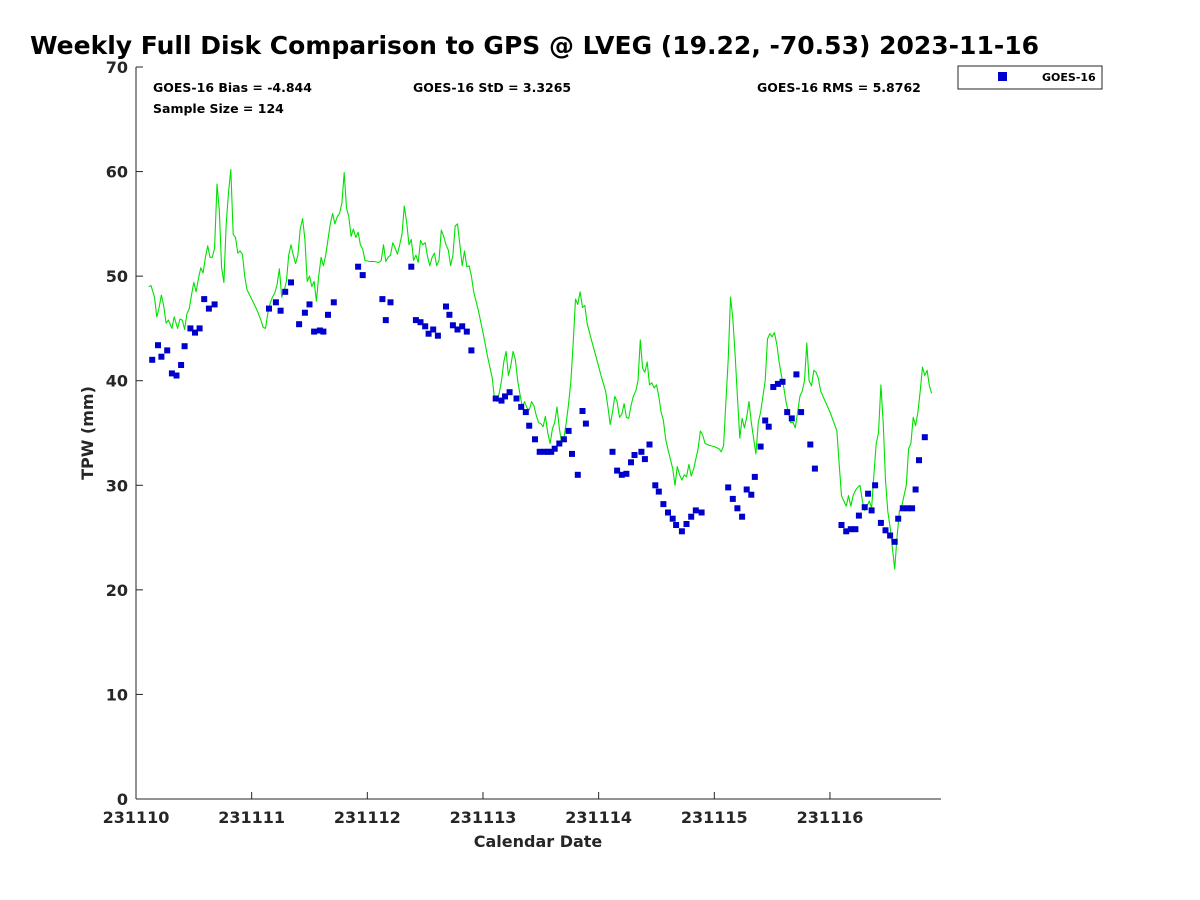 Image resolution: width=1200 pixels, height=900 pixels. I want to click on y-tick-label: 40, so click(117, 381).